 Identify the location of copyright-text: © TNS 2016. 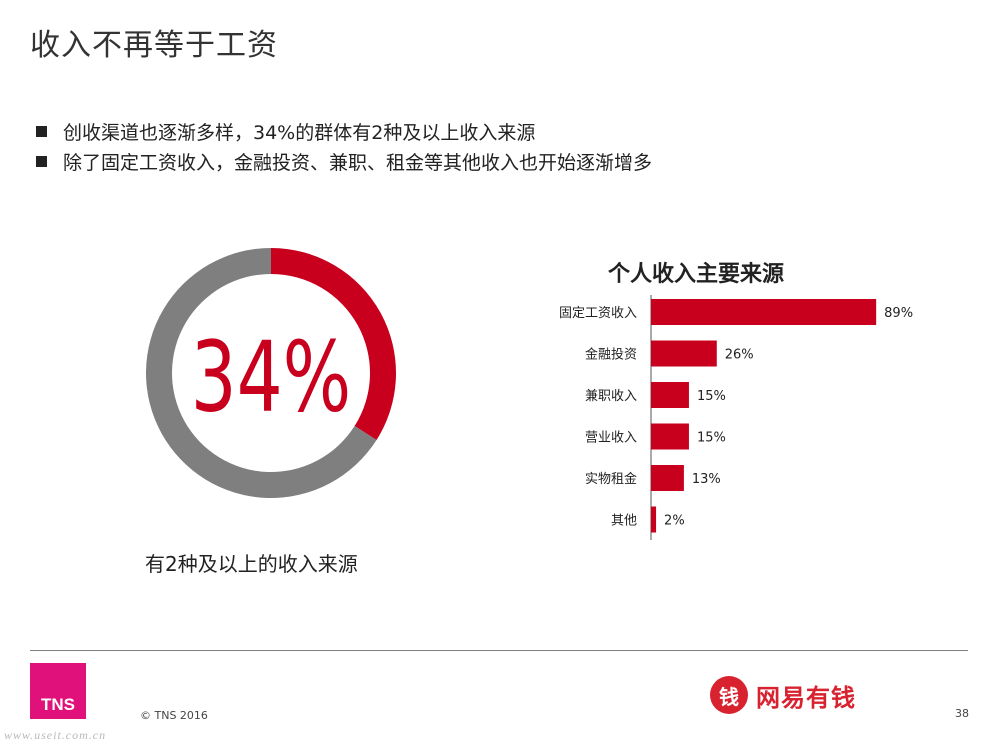
(174, 715).